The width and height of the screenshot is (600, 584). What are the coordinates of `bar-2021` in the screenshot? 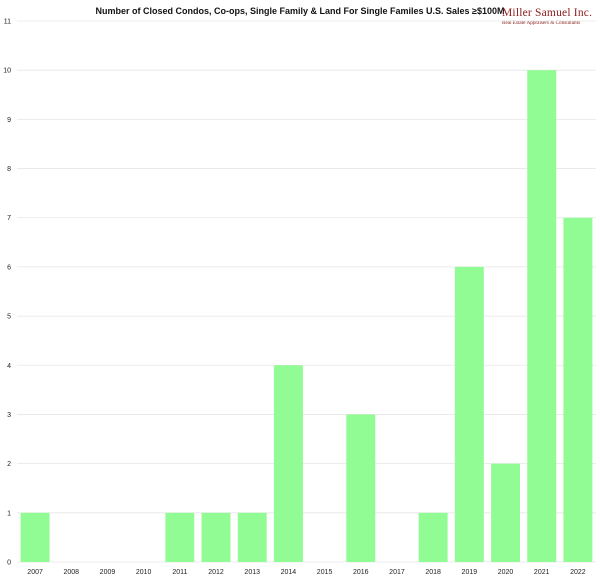 It's located at (542, 316).